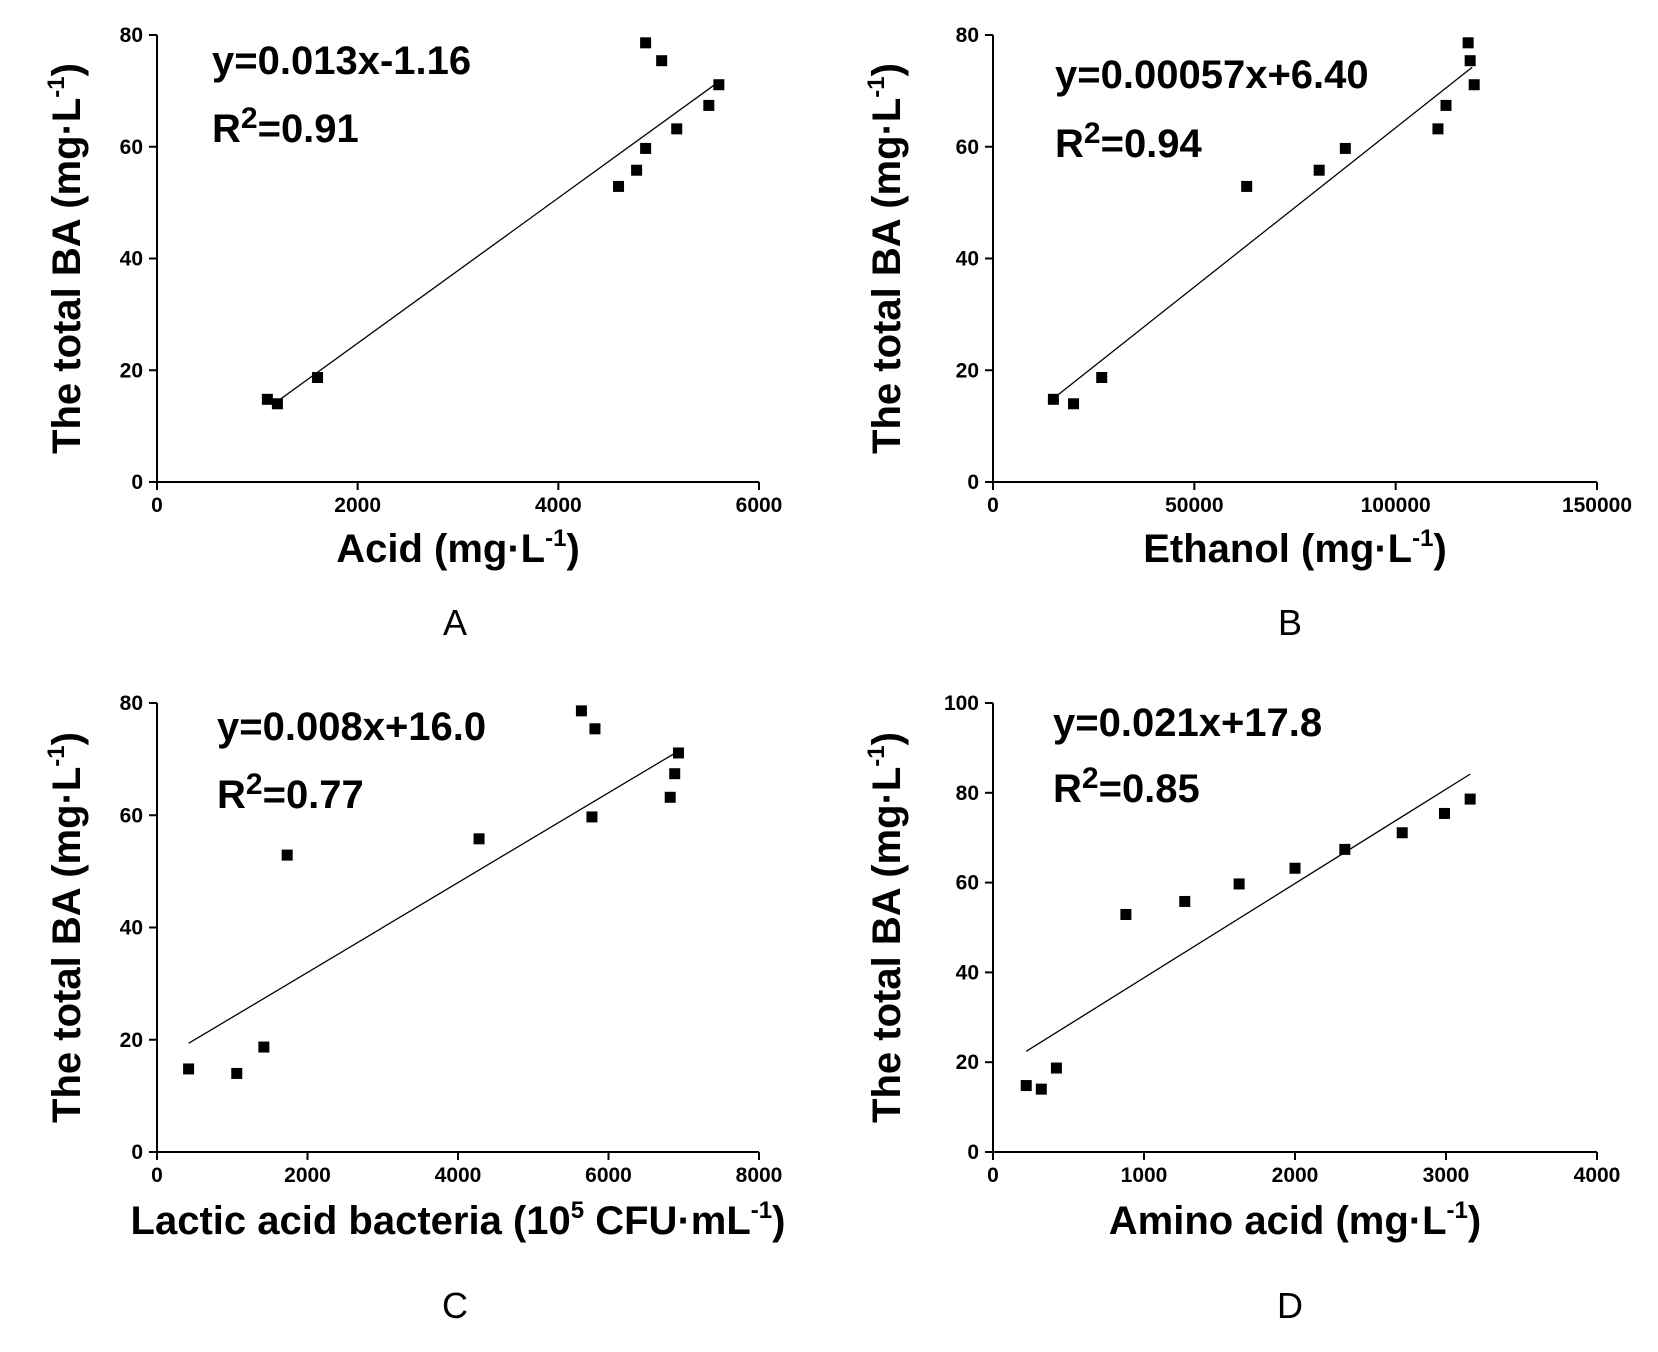 The image size is (1658, 1352). I want to click on x-tick-label: 50000, so click(1194, 505).